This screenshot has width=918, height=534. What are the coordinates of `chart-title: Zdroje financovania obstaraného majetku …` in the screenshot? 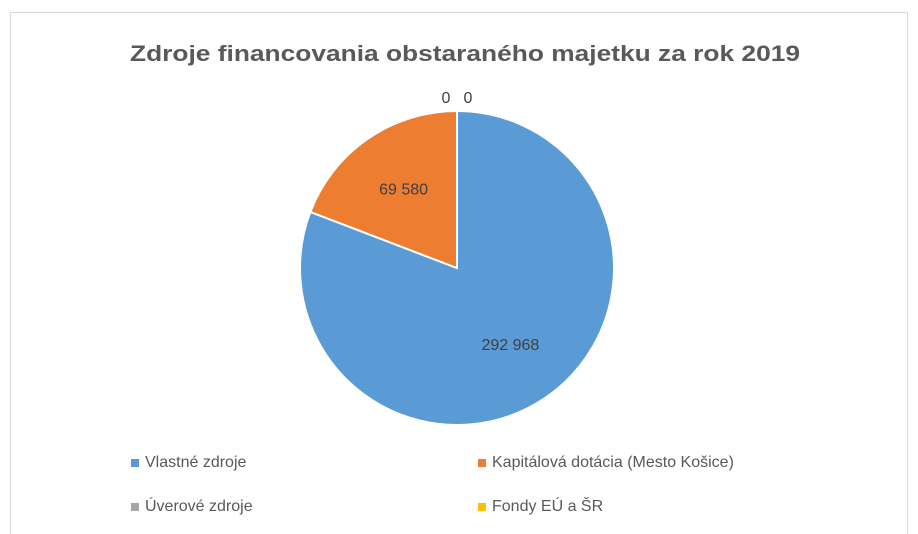 It's located at (465, 53).